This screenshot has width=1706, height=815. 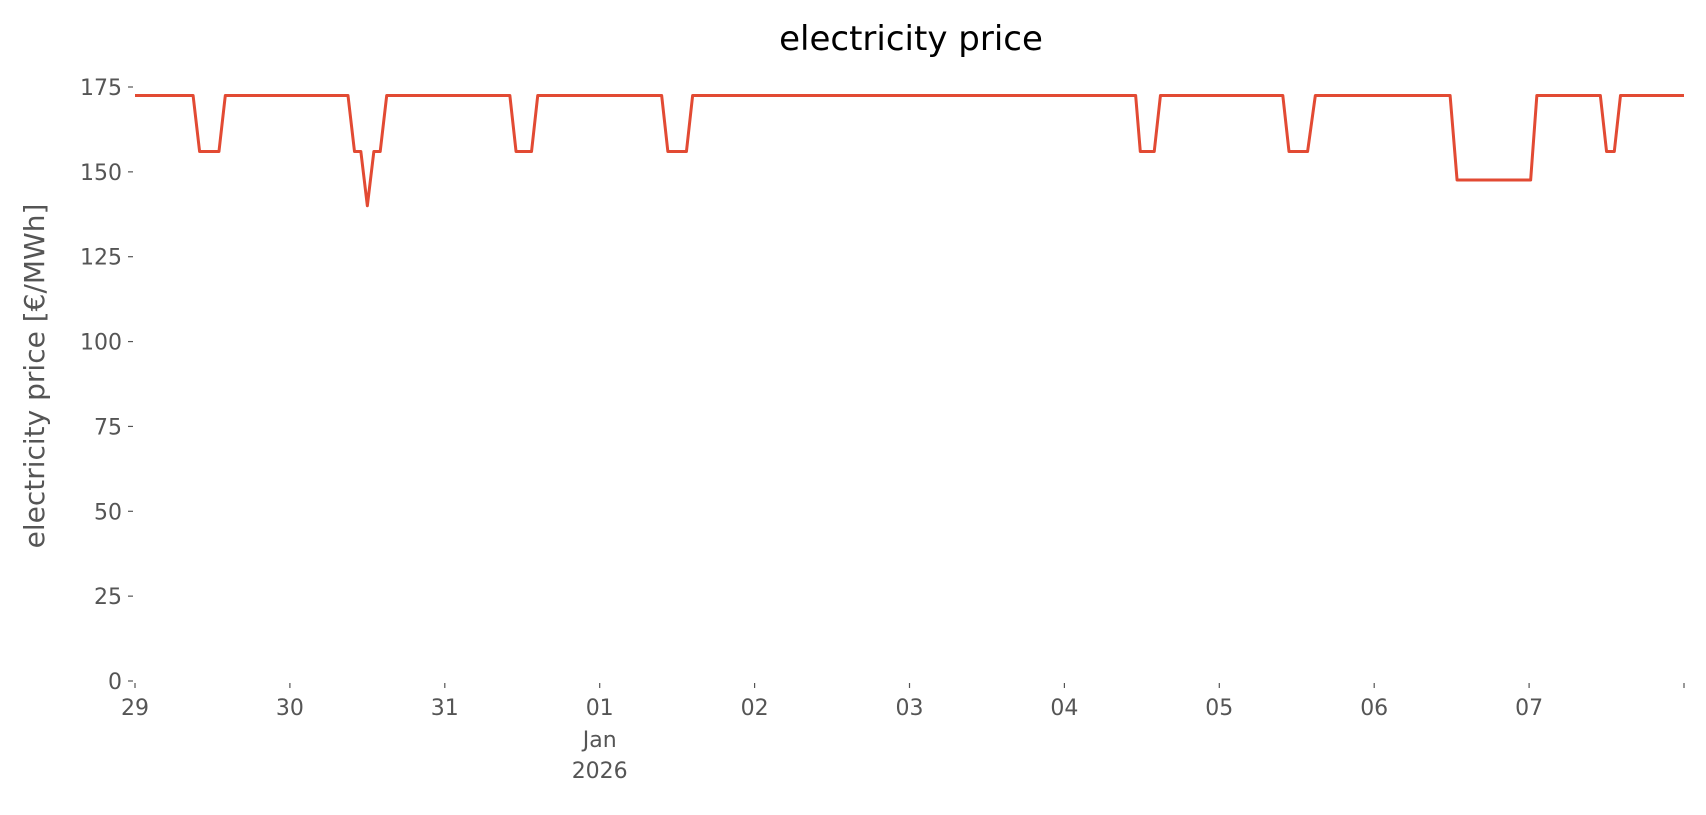 I want to click on y-tick-label: 150, so click(x=101, y=173).